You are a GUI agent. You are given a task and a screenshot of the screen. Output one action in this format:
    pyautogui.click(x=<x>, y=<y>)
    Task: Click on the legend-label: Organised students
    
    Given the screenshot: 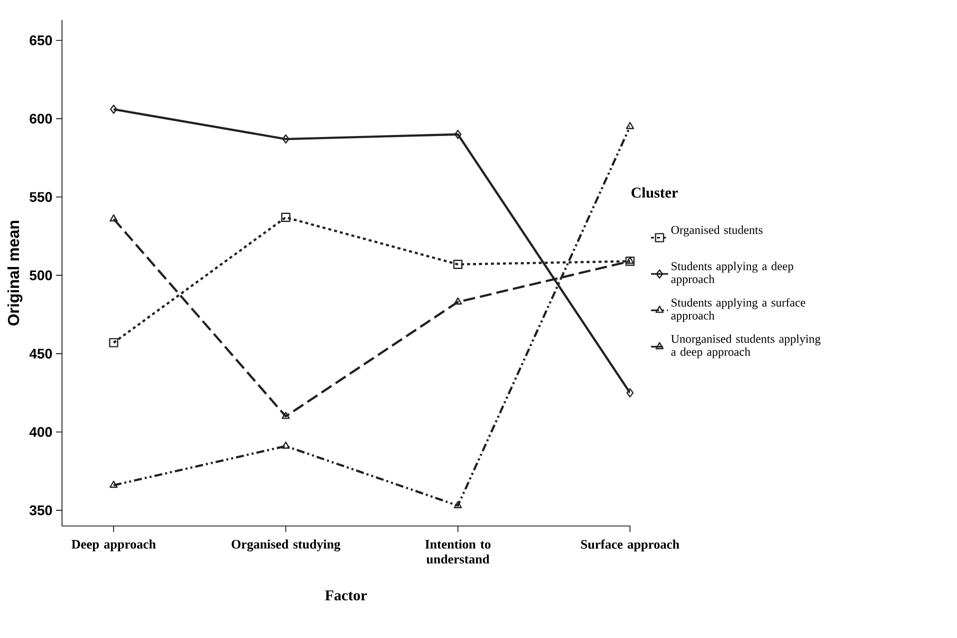 What is the action you would take?
    pyautogui.click(x=716, y=231)
    